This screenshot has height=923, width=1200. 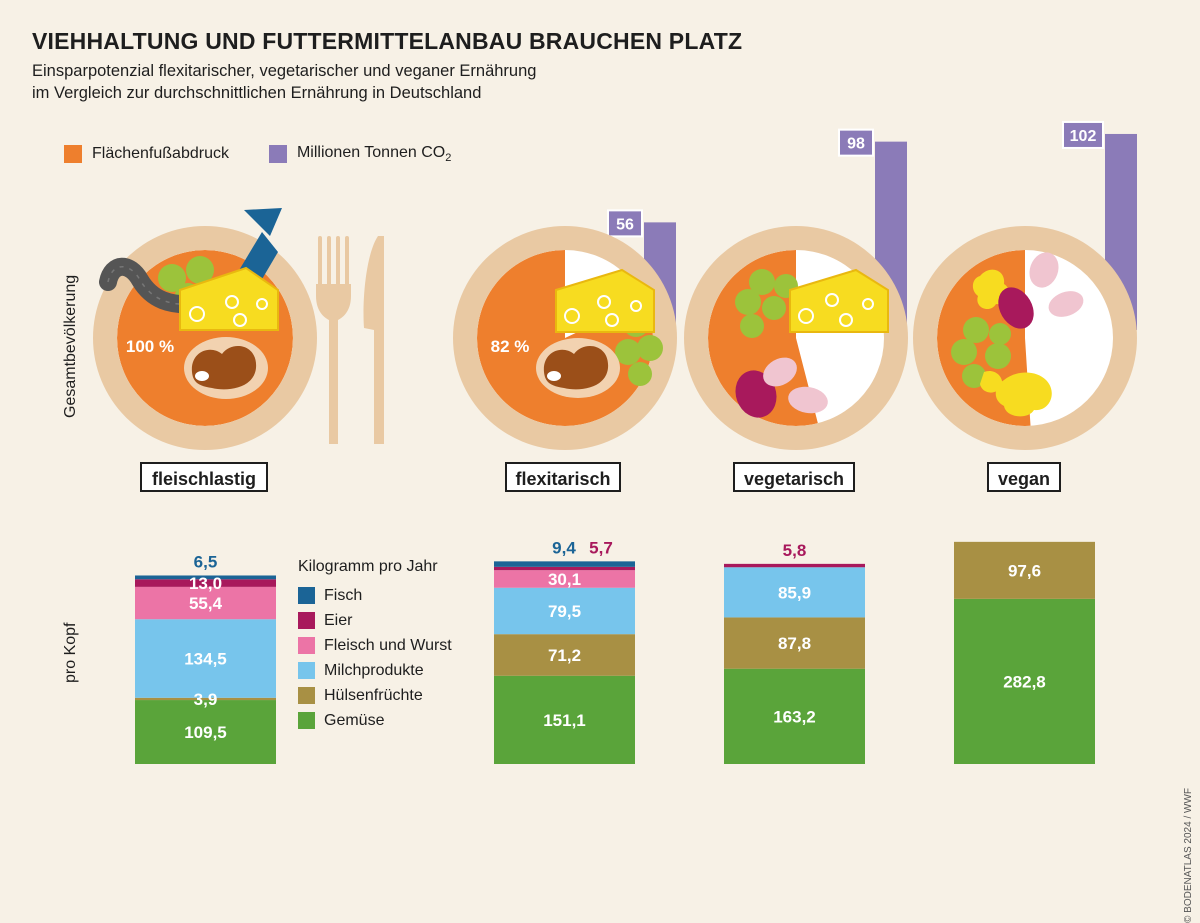 What do you see at coordinates (204, 477) in the screenshot?
I see `diet-label-fleischlastig: fleischlastig` at bounding box center [204, 477].